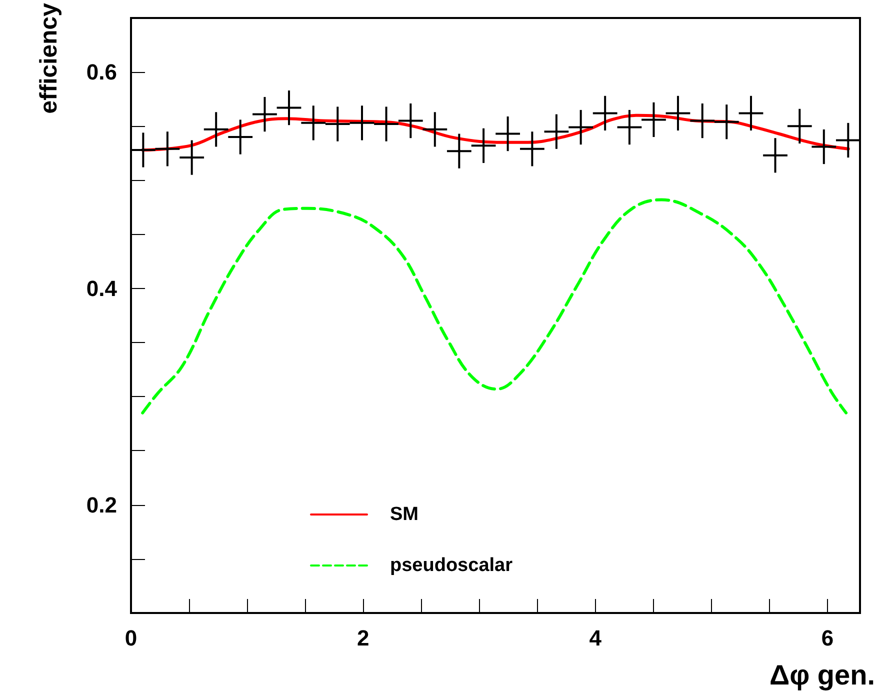 The width and height of the screenshot is (878, 700). I want to click on x-tick-label: 0, so click(131, 638).